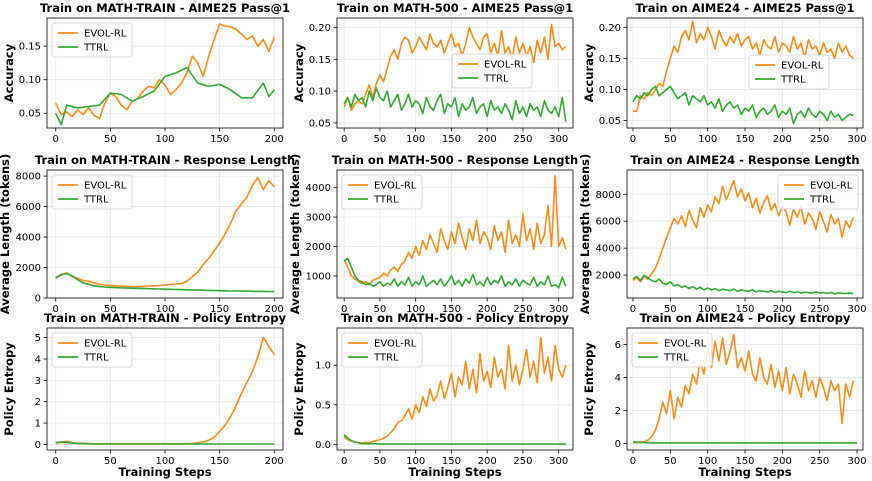 This screenshot has width=872, height=481. Describe the element at coordinates (38, 424) in the screenshot. I see `y-tick-label: 1` at that location.